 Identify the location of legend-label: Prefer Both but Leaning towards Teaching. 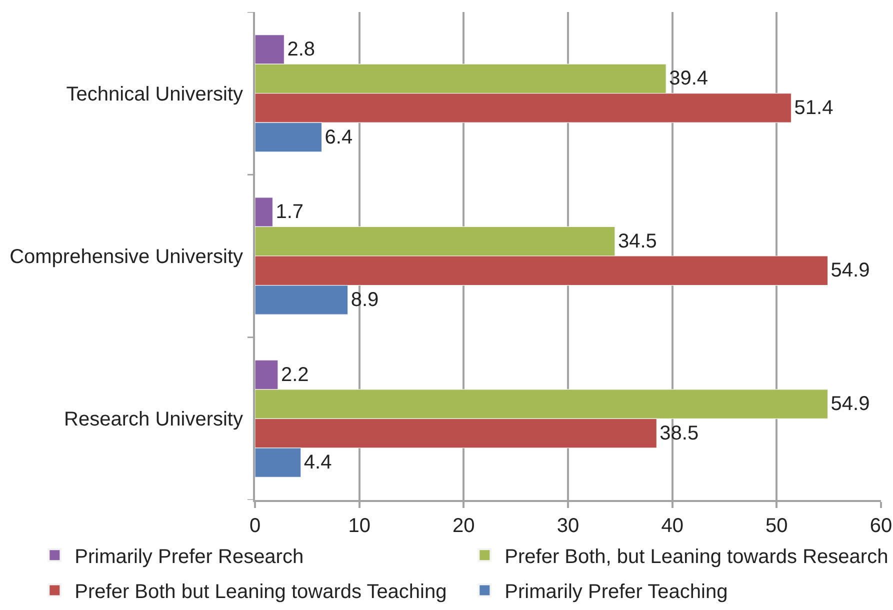
(260, 592).